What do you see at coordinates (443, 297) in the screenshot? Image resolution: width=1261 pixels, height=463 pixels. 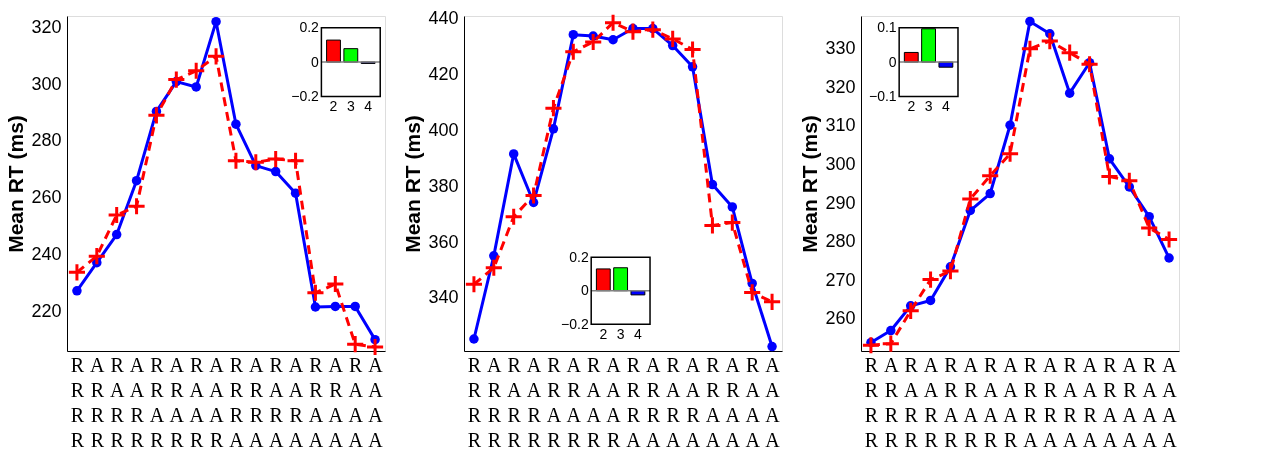 I see `y-tick-label: 340` at bounding box center [443, 297].